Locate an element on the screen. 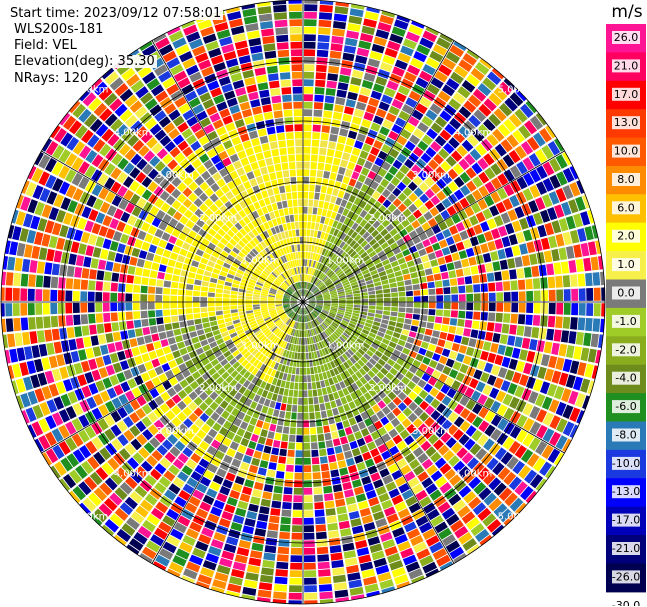  colorbar-tick-label: -13.0 is located at coordinates (626, 491).